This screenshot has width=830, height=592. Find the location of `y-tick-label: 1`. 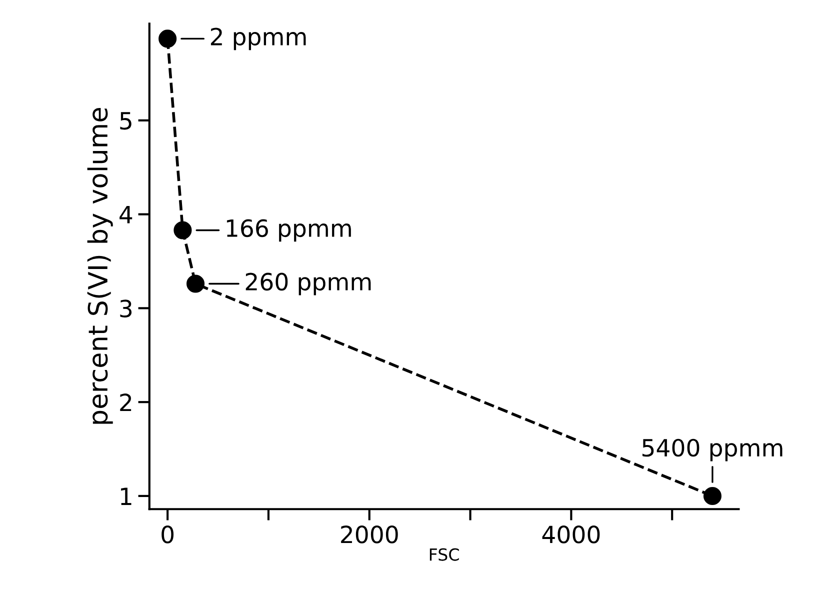

y-tick-label: 1 is located at coordinates (126, 496).